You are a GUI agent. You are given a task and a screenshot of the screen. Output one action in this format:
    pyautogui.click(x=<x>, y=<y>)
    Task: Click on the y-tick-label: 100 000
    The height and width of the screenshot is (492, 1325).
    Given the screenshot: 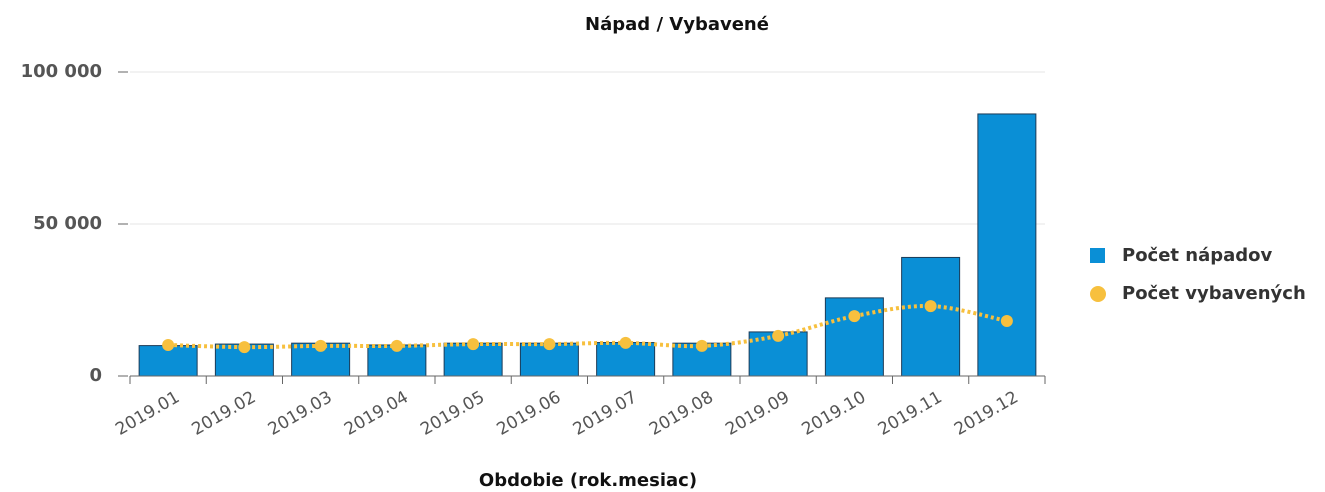 What is the action you would take?
    pyautogui.click(x=61, y=71)
    